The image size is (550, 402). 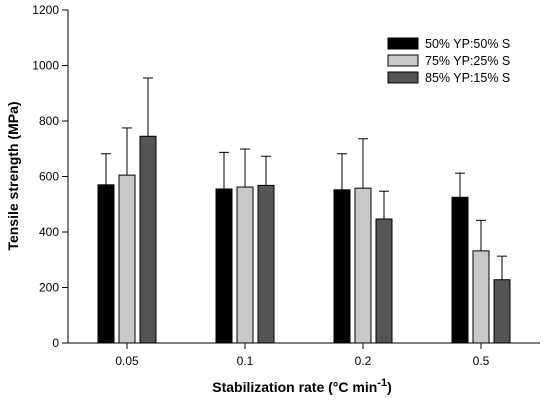 I want to click on x-axis-title: Stabilization rate (°C min-1), so click(x=302, y=386).